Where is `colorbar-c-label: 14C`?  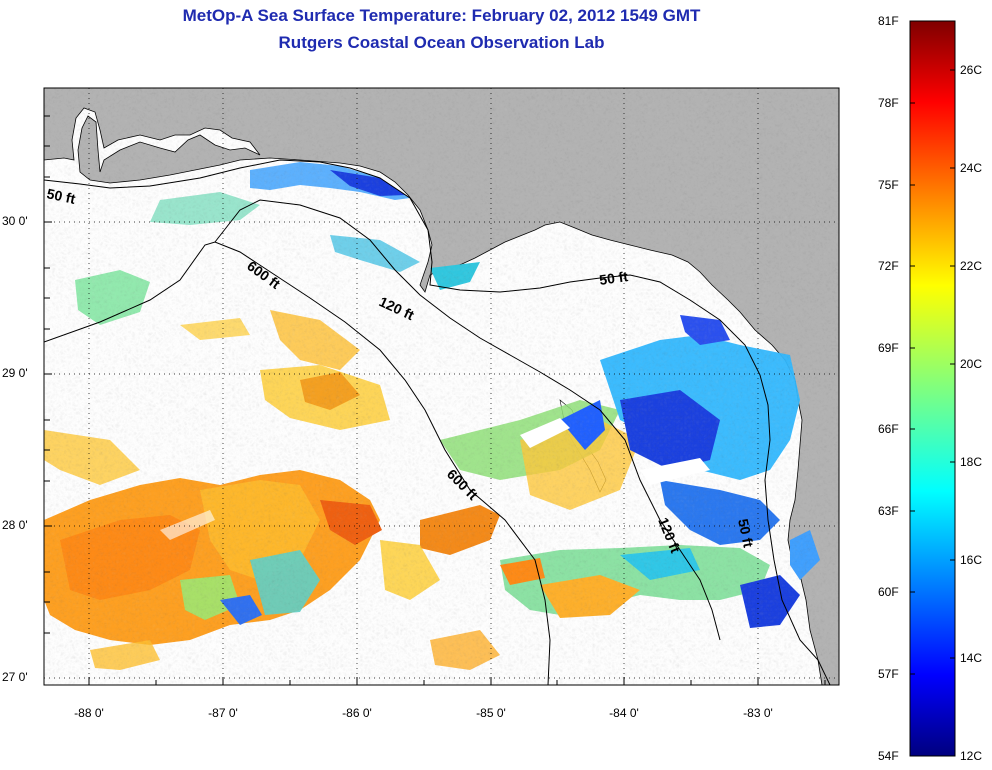 colorbar-c-label: 14C is located at coordinates (971, 658).